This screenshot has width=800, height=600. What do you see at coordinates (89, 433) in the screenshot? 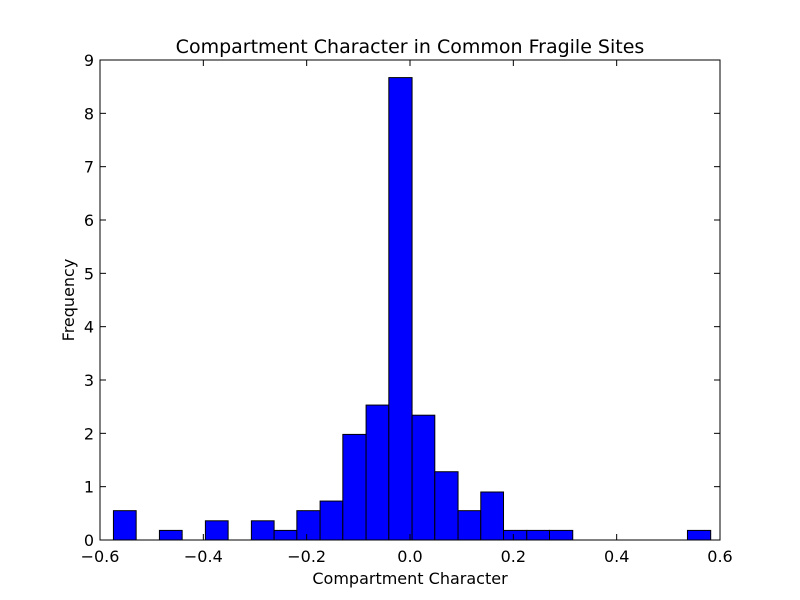
I see `y-tick-label: 2` at bounding box center [89, 433].